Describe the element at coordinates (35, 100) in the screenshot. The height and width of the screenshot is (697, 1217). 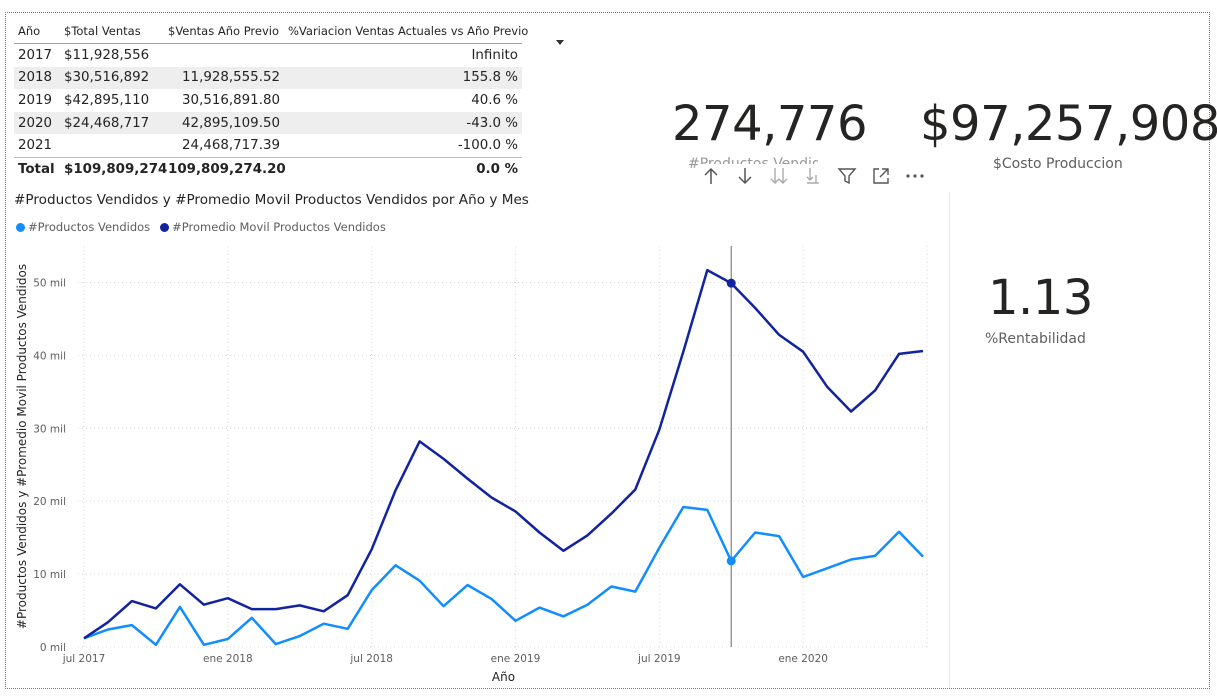
I see `cell-year: 2019` at that location.